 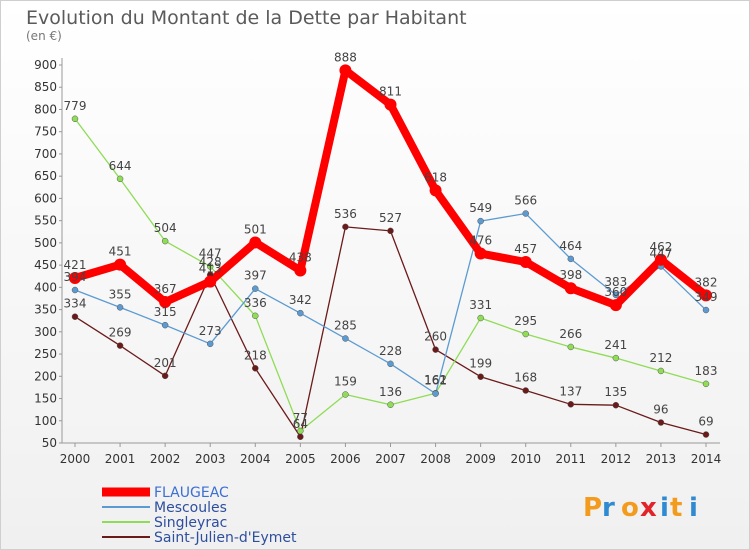 I want to click on legend-label: Saint-Julien-d'Eymet, so click(x=225, y=538).